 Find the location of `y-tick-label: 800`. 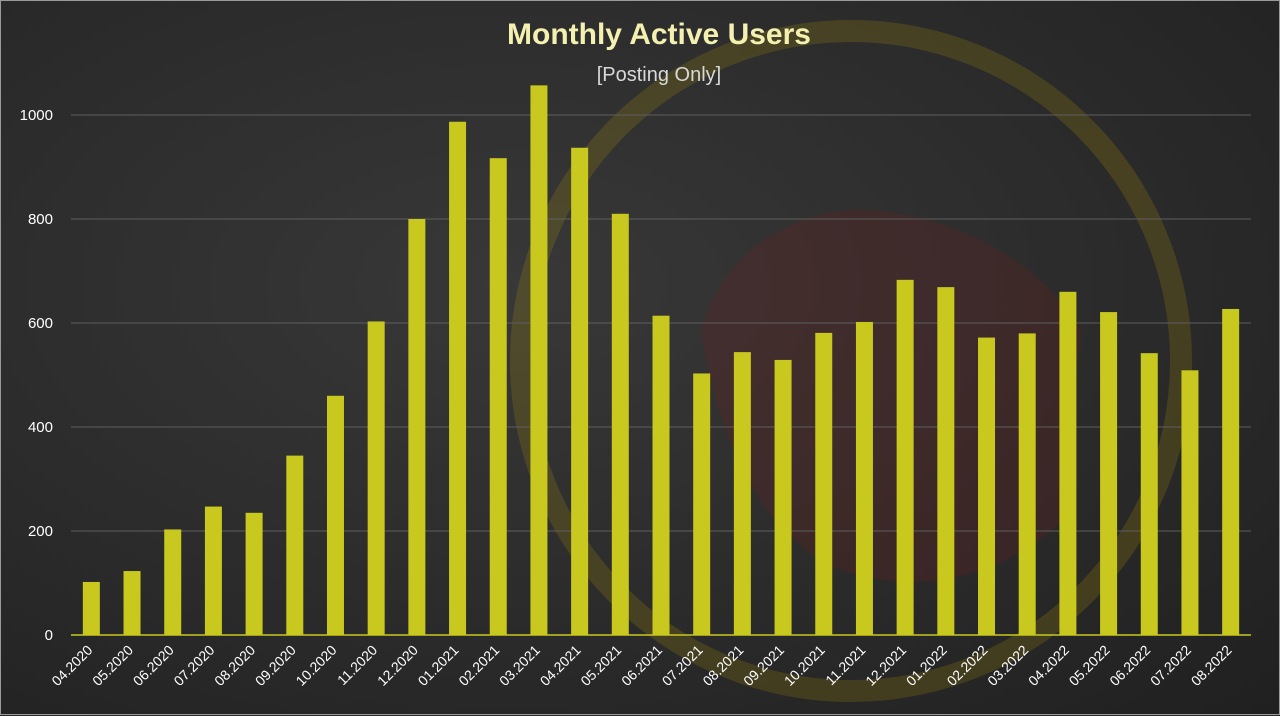

y-tick-label: 800 is located at coordinates (40, 219).